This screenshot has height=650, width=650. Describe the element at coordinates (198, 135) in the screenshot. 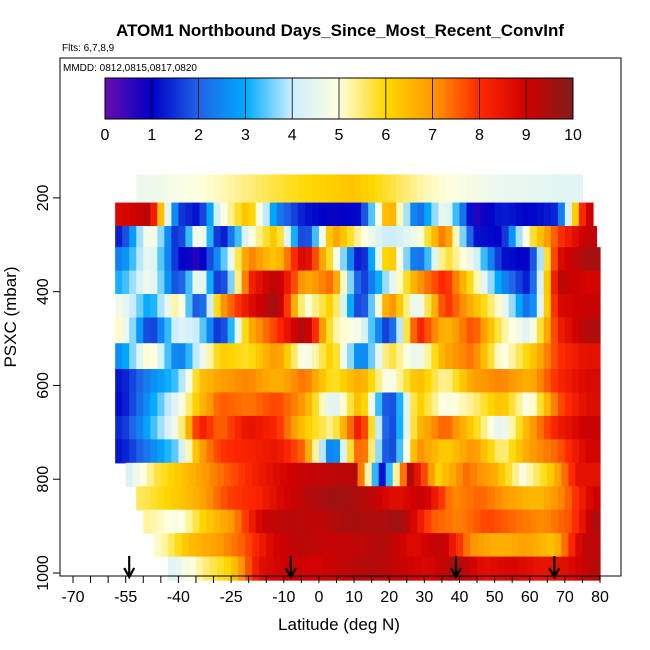

I see `colorbar-tick-label: 2` at that location.